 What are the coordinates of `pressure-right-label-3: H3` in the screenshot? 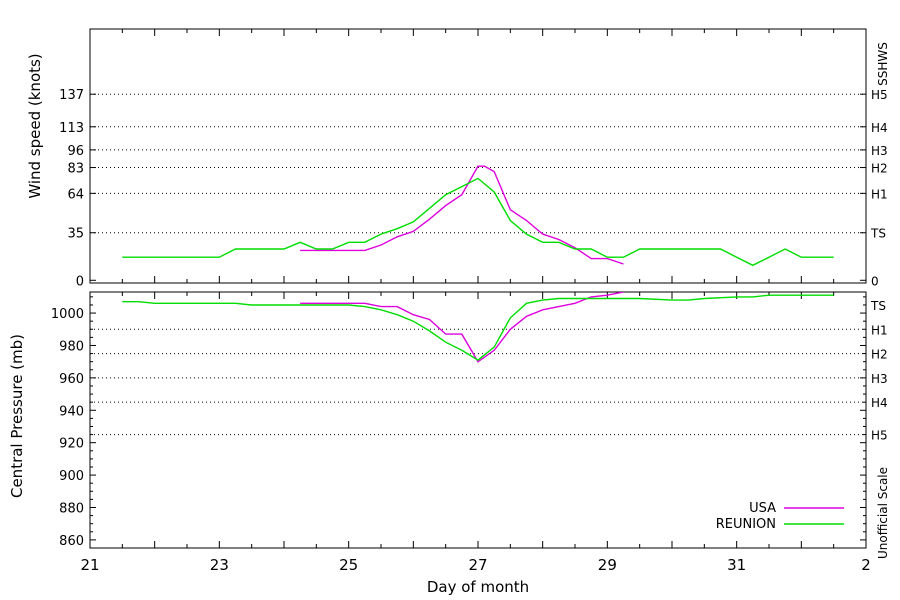 It's located at (879, 379).